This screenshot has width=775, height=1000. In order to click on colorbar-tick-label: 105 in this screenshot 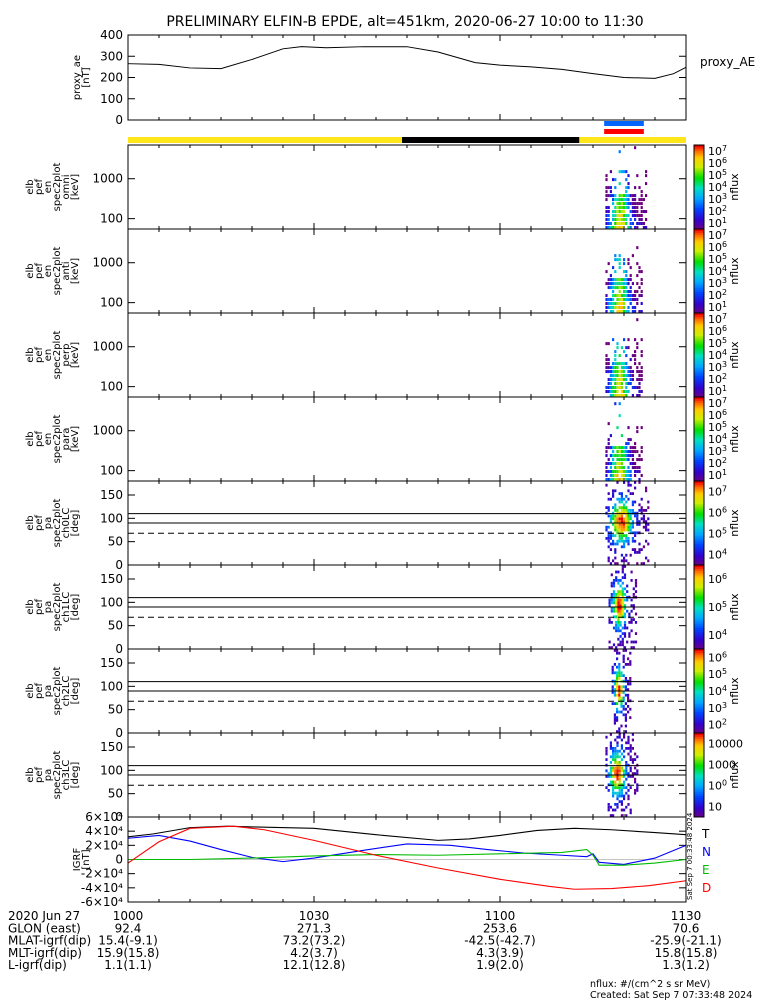, I will do `click(717, 343)`.